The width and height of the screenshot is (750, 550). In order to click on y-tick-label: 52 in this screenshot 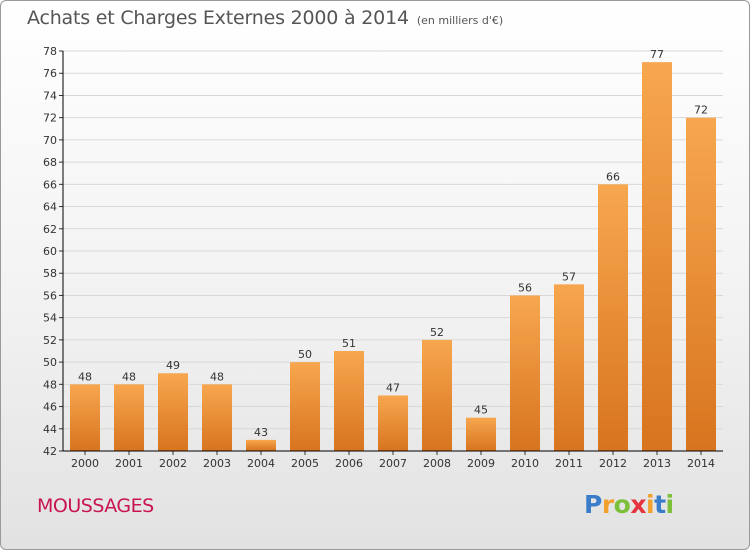, I will do `click(50, 340)`.